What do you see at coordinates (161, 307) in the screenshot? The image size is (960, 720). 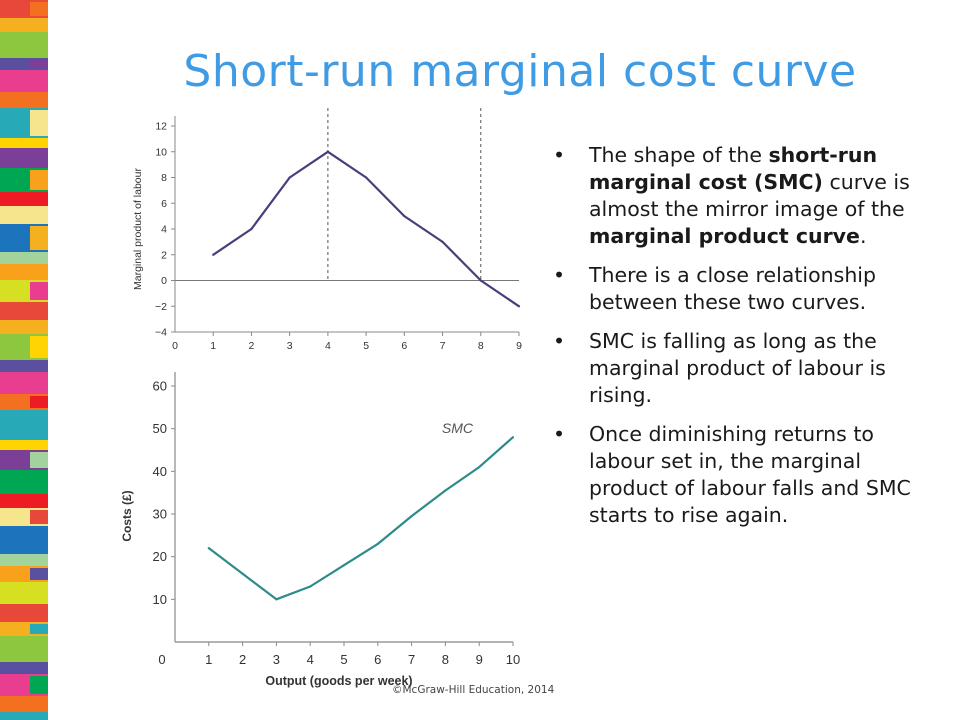 I see `y-tick-label: −2` at bounding box center [161, 307].